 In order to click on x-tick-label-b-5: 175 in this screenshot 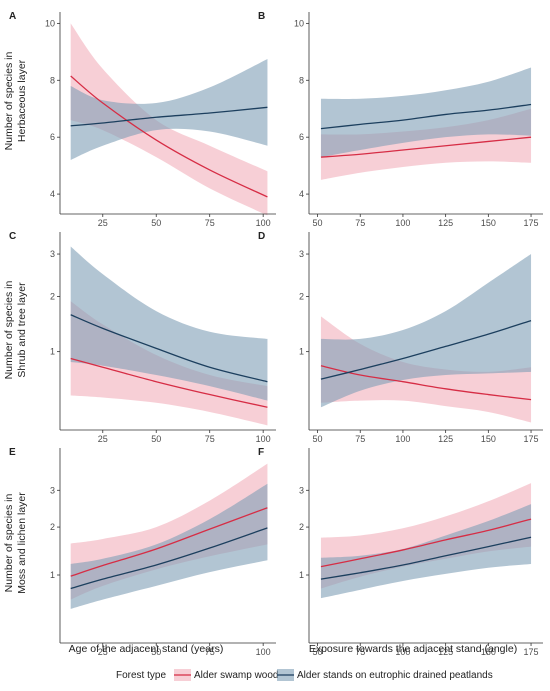, I will do `click(531, 223)`.